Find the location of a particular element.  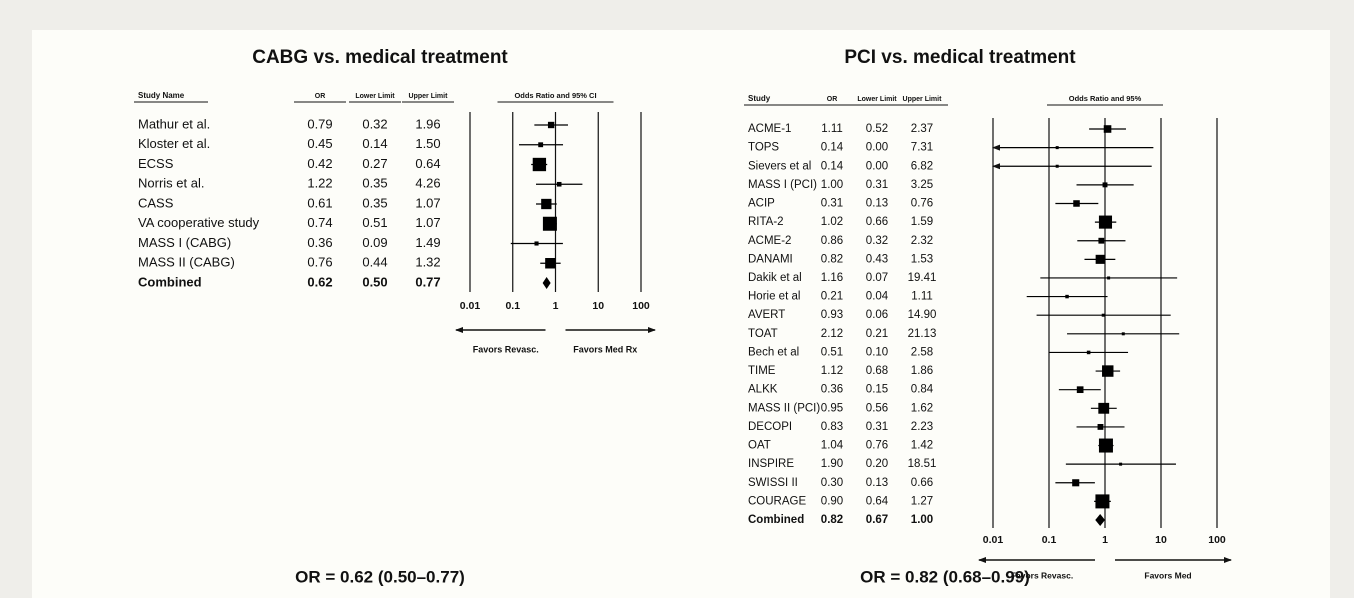

study-name: ACIP is located at coordinates (761, 204).